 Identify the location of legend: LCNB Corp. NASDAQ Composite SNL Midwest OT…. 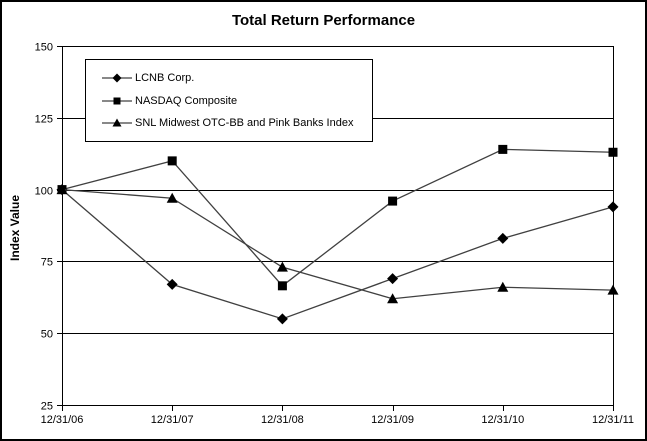
(229, 100).